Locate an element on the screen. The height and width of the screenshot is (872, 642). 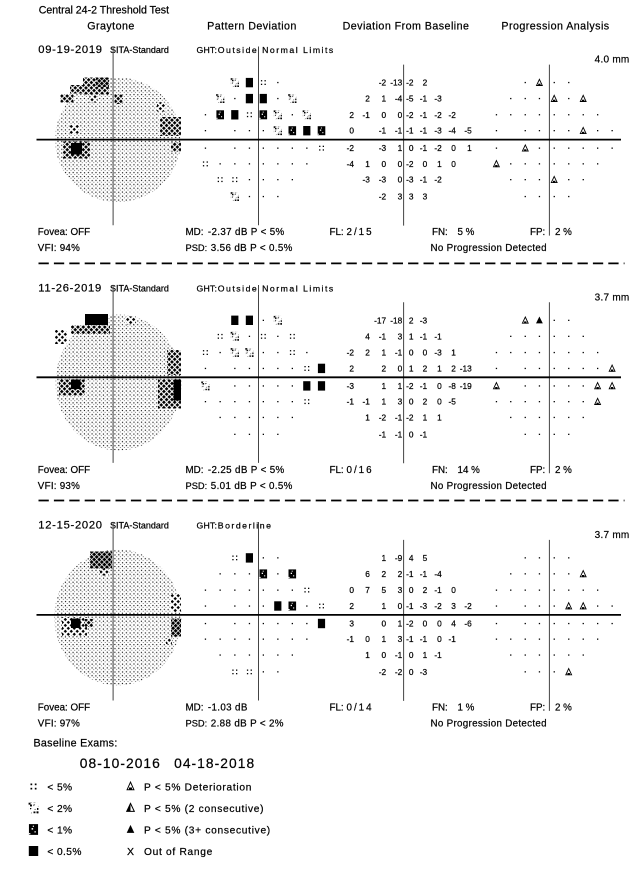
svg-text: 2.88 dB P < 2% is located at coordinates (247, 723).